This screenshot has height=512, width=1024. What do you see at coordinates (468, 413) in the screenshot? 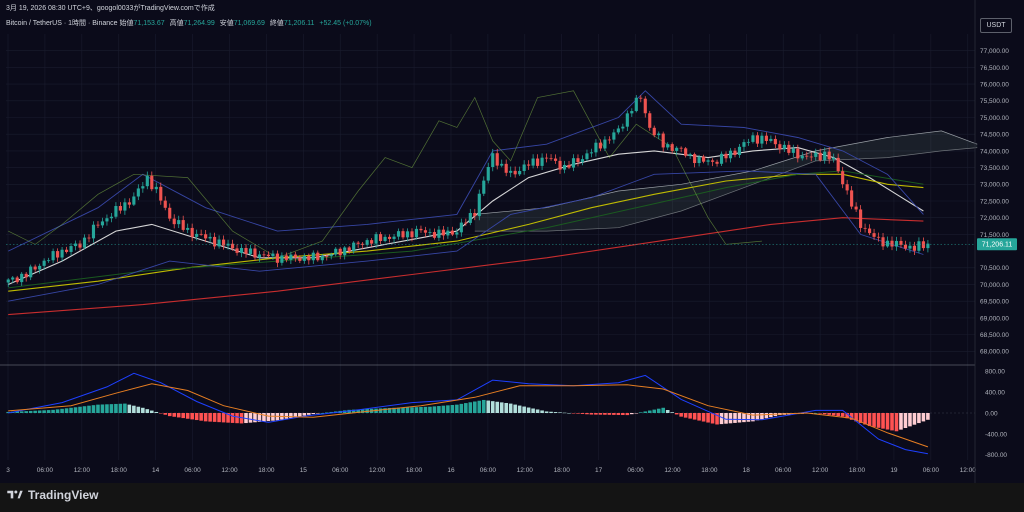
I see `macd-line` at bounding box center [468, 413].